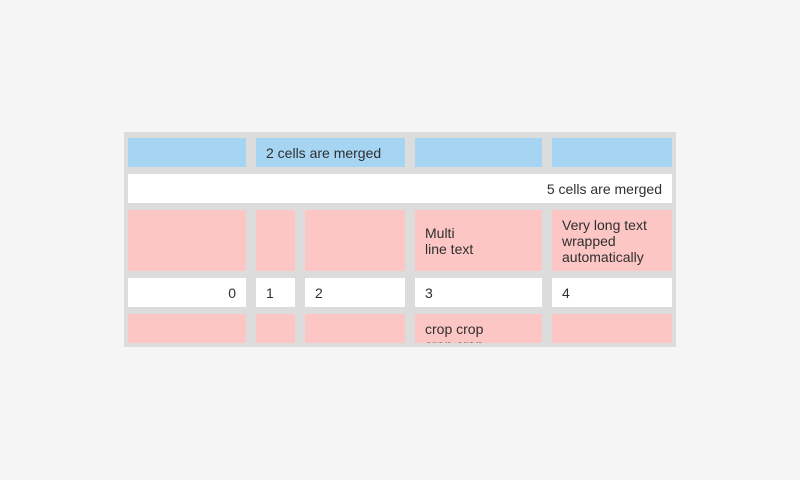 Image resolution: width=800 pixels, height=480 pixels. Describe the element at coordinates (187, 292) in the screenshot. I see `number-cell-0: 0` at that location.